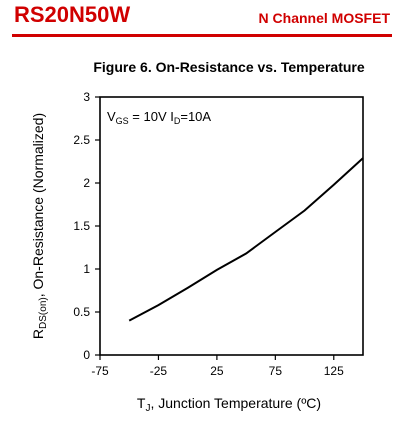 The height and width of the screenshot is (426, 407). What do you see at coordinates (81, 312) in the screenshot?
I see `y-tick-label: 0.5` at bounding box center [81, 312].